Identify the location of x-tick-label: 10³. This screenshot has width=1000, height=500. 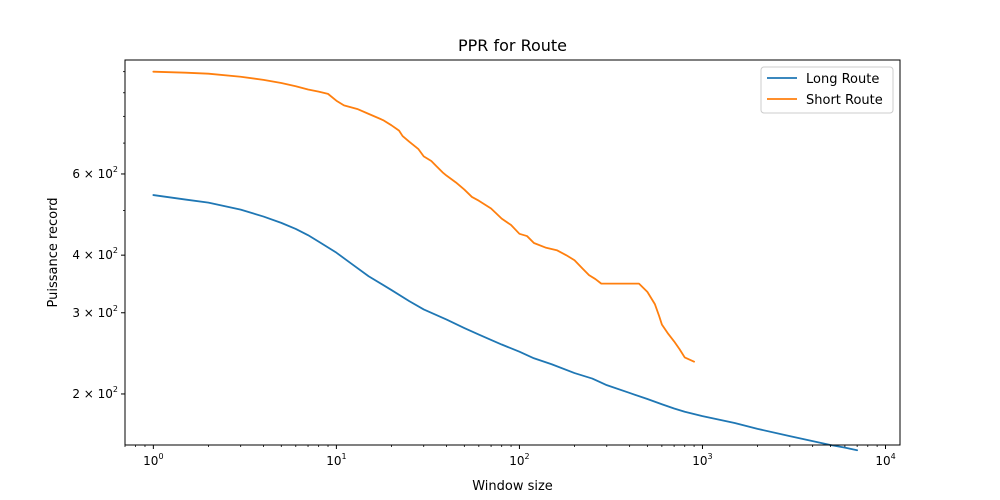
(702, 460).